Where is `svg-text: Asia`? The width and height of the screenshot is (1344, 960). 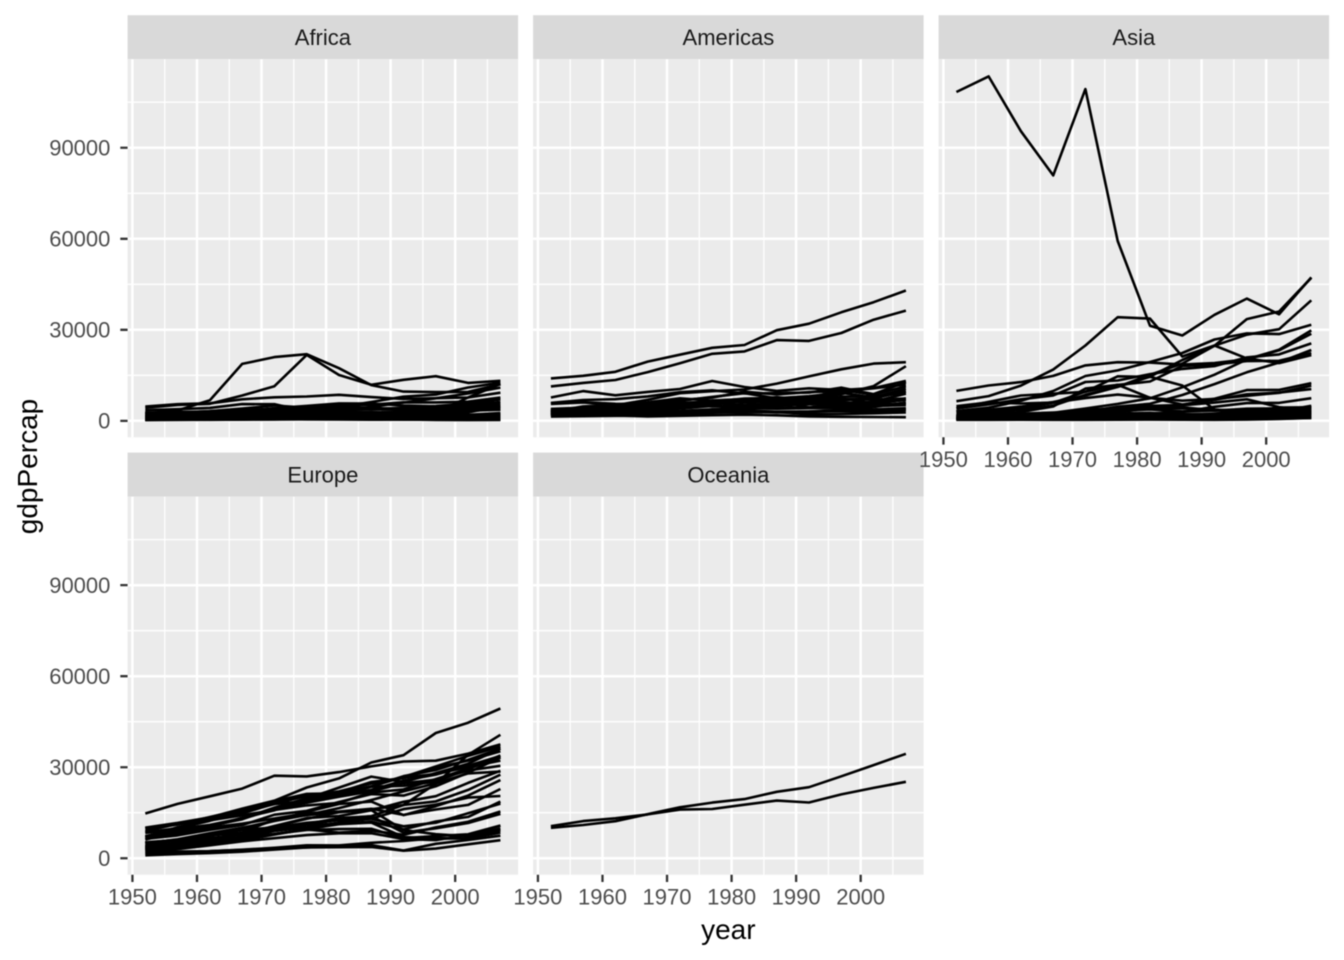
svg-text: Asia is located at coordinates (1134, 37).